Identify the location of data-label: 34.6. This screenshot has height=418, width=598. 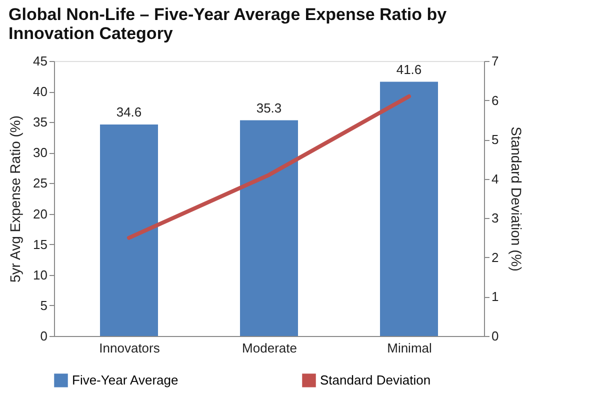
(129, 112).